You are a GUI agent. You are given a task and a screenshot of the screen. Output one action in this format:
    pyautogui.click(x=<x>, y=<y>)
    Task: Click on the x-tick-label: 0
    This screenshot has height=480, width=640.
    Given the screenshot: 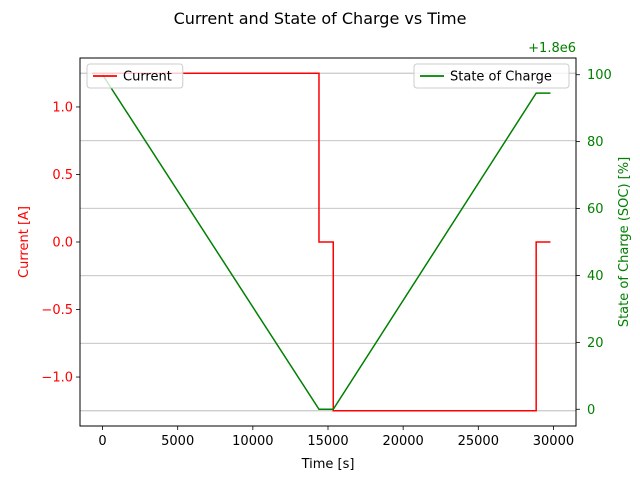 What is the action you would take?
    pyautogui.click(x=102, y=441)
    